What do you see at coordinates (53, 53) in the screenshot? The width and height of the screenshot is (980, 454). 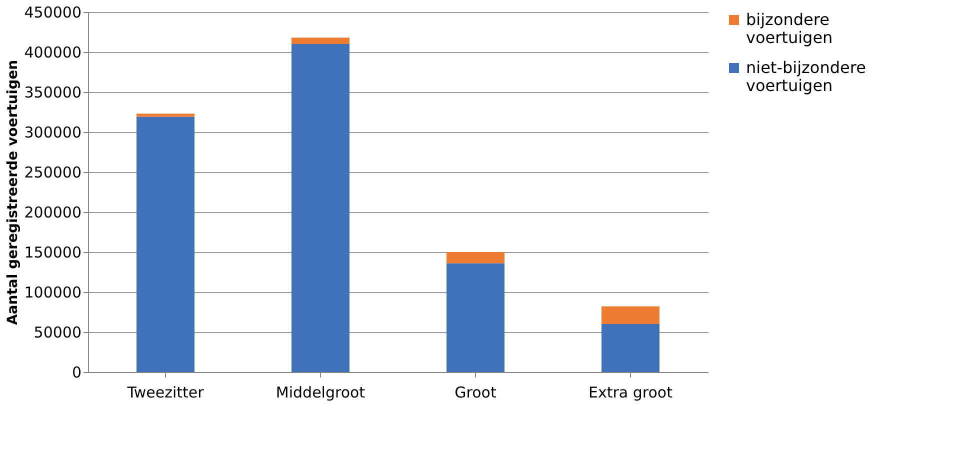 I see `y-tick-label: 400000` at bounding box center [53, 53].